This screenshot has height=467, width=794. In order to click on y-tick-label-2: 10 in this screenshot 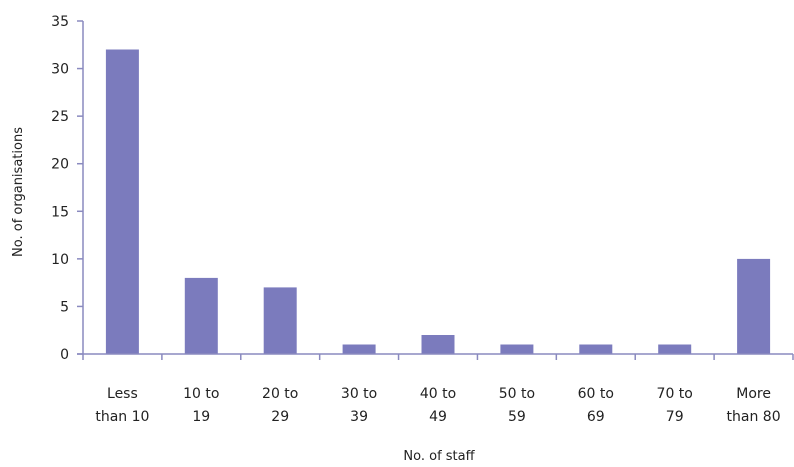, I will do `click(60, 260)`.